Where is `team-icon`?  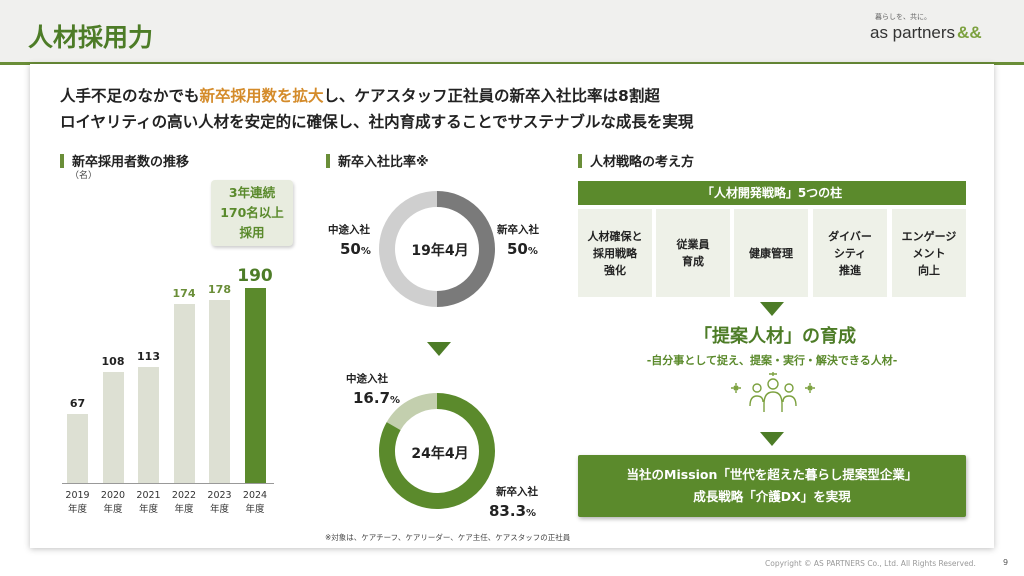 team-icon is located at coordinates (773, 392).